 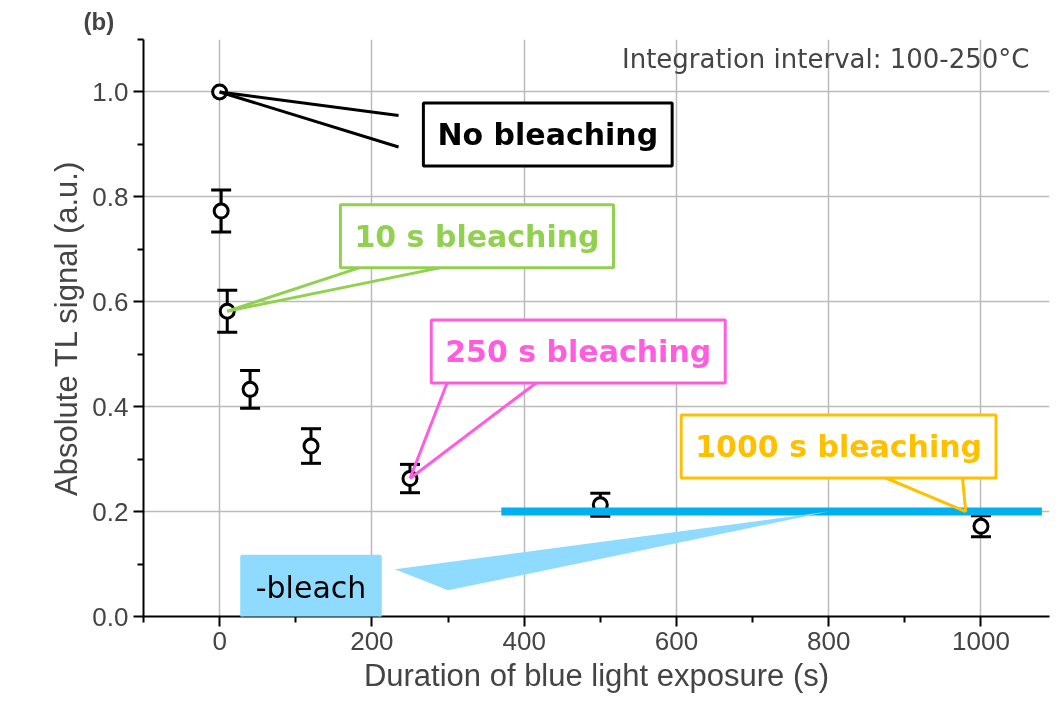 What do you see at coordinates (826, 58) in the screenshot?
I see `annotation: Integration interval: 100-250°C` at bounding box center [826, 58].